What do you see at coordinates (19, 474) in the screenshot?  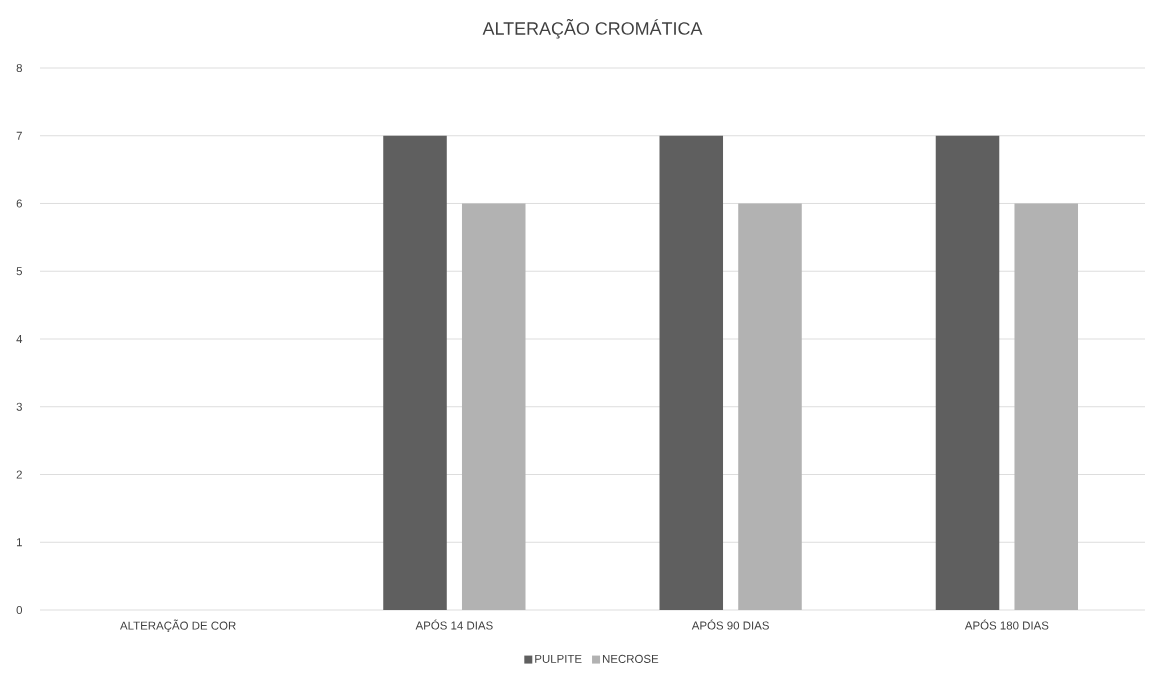 I see `y-tick-label: 2` at bounding box center [19, 474].